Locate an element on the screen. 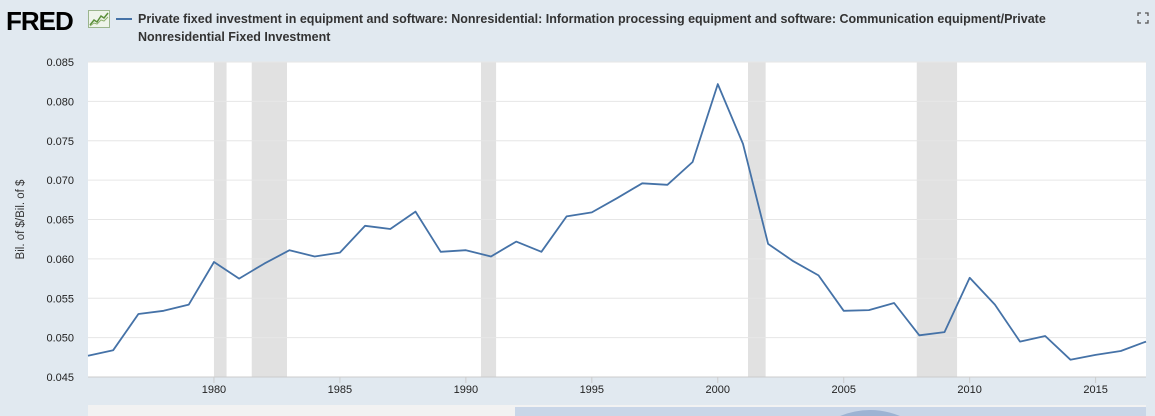  x-tick-label-2010: 2010 is located at coordinates (969, 390).